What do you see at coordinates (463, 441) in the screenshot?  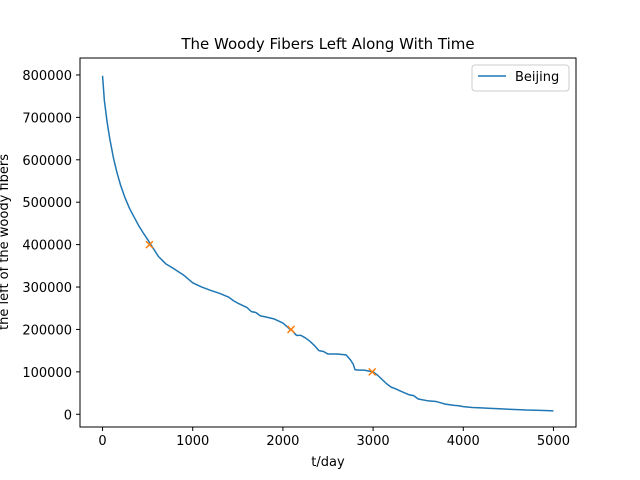 I see `x-tick-label: 4000` at bounding box center [463, 441].